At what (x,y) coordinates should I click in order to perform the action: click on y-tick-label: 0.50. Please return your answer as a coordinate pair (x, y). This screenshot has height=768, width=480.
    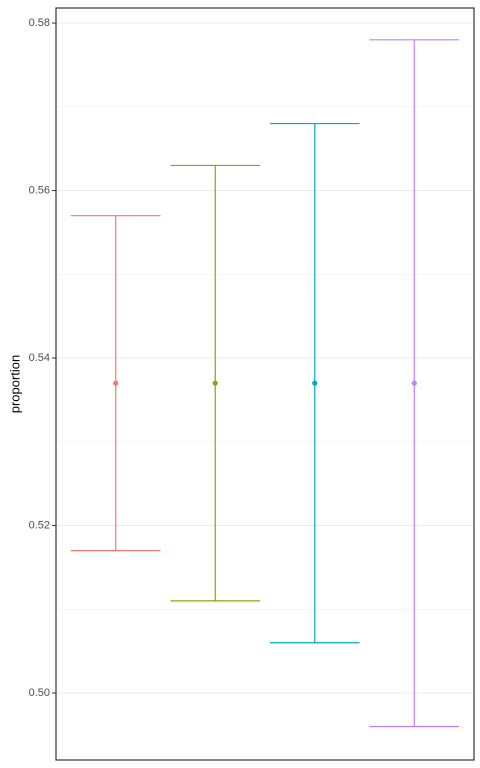
    Looking at the image, I should click on (39, 693).